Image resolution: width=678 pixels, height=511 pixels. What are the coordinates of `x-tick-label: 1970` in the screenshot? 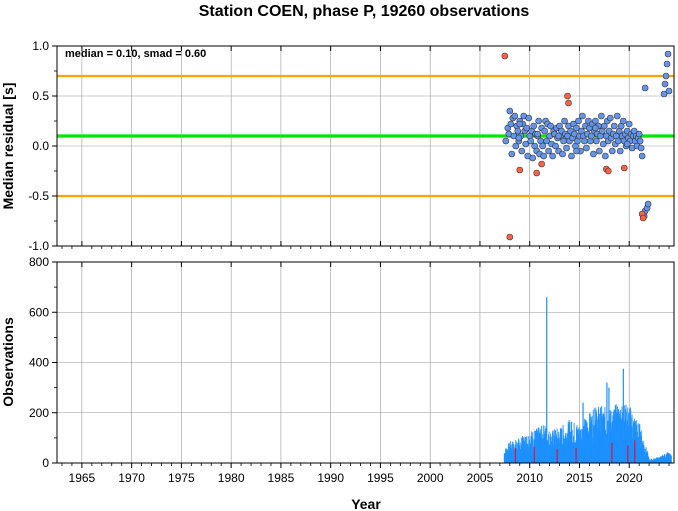 It's located at (131, 478).